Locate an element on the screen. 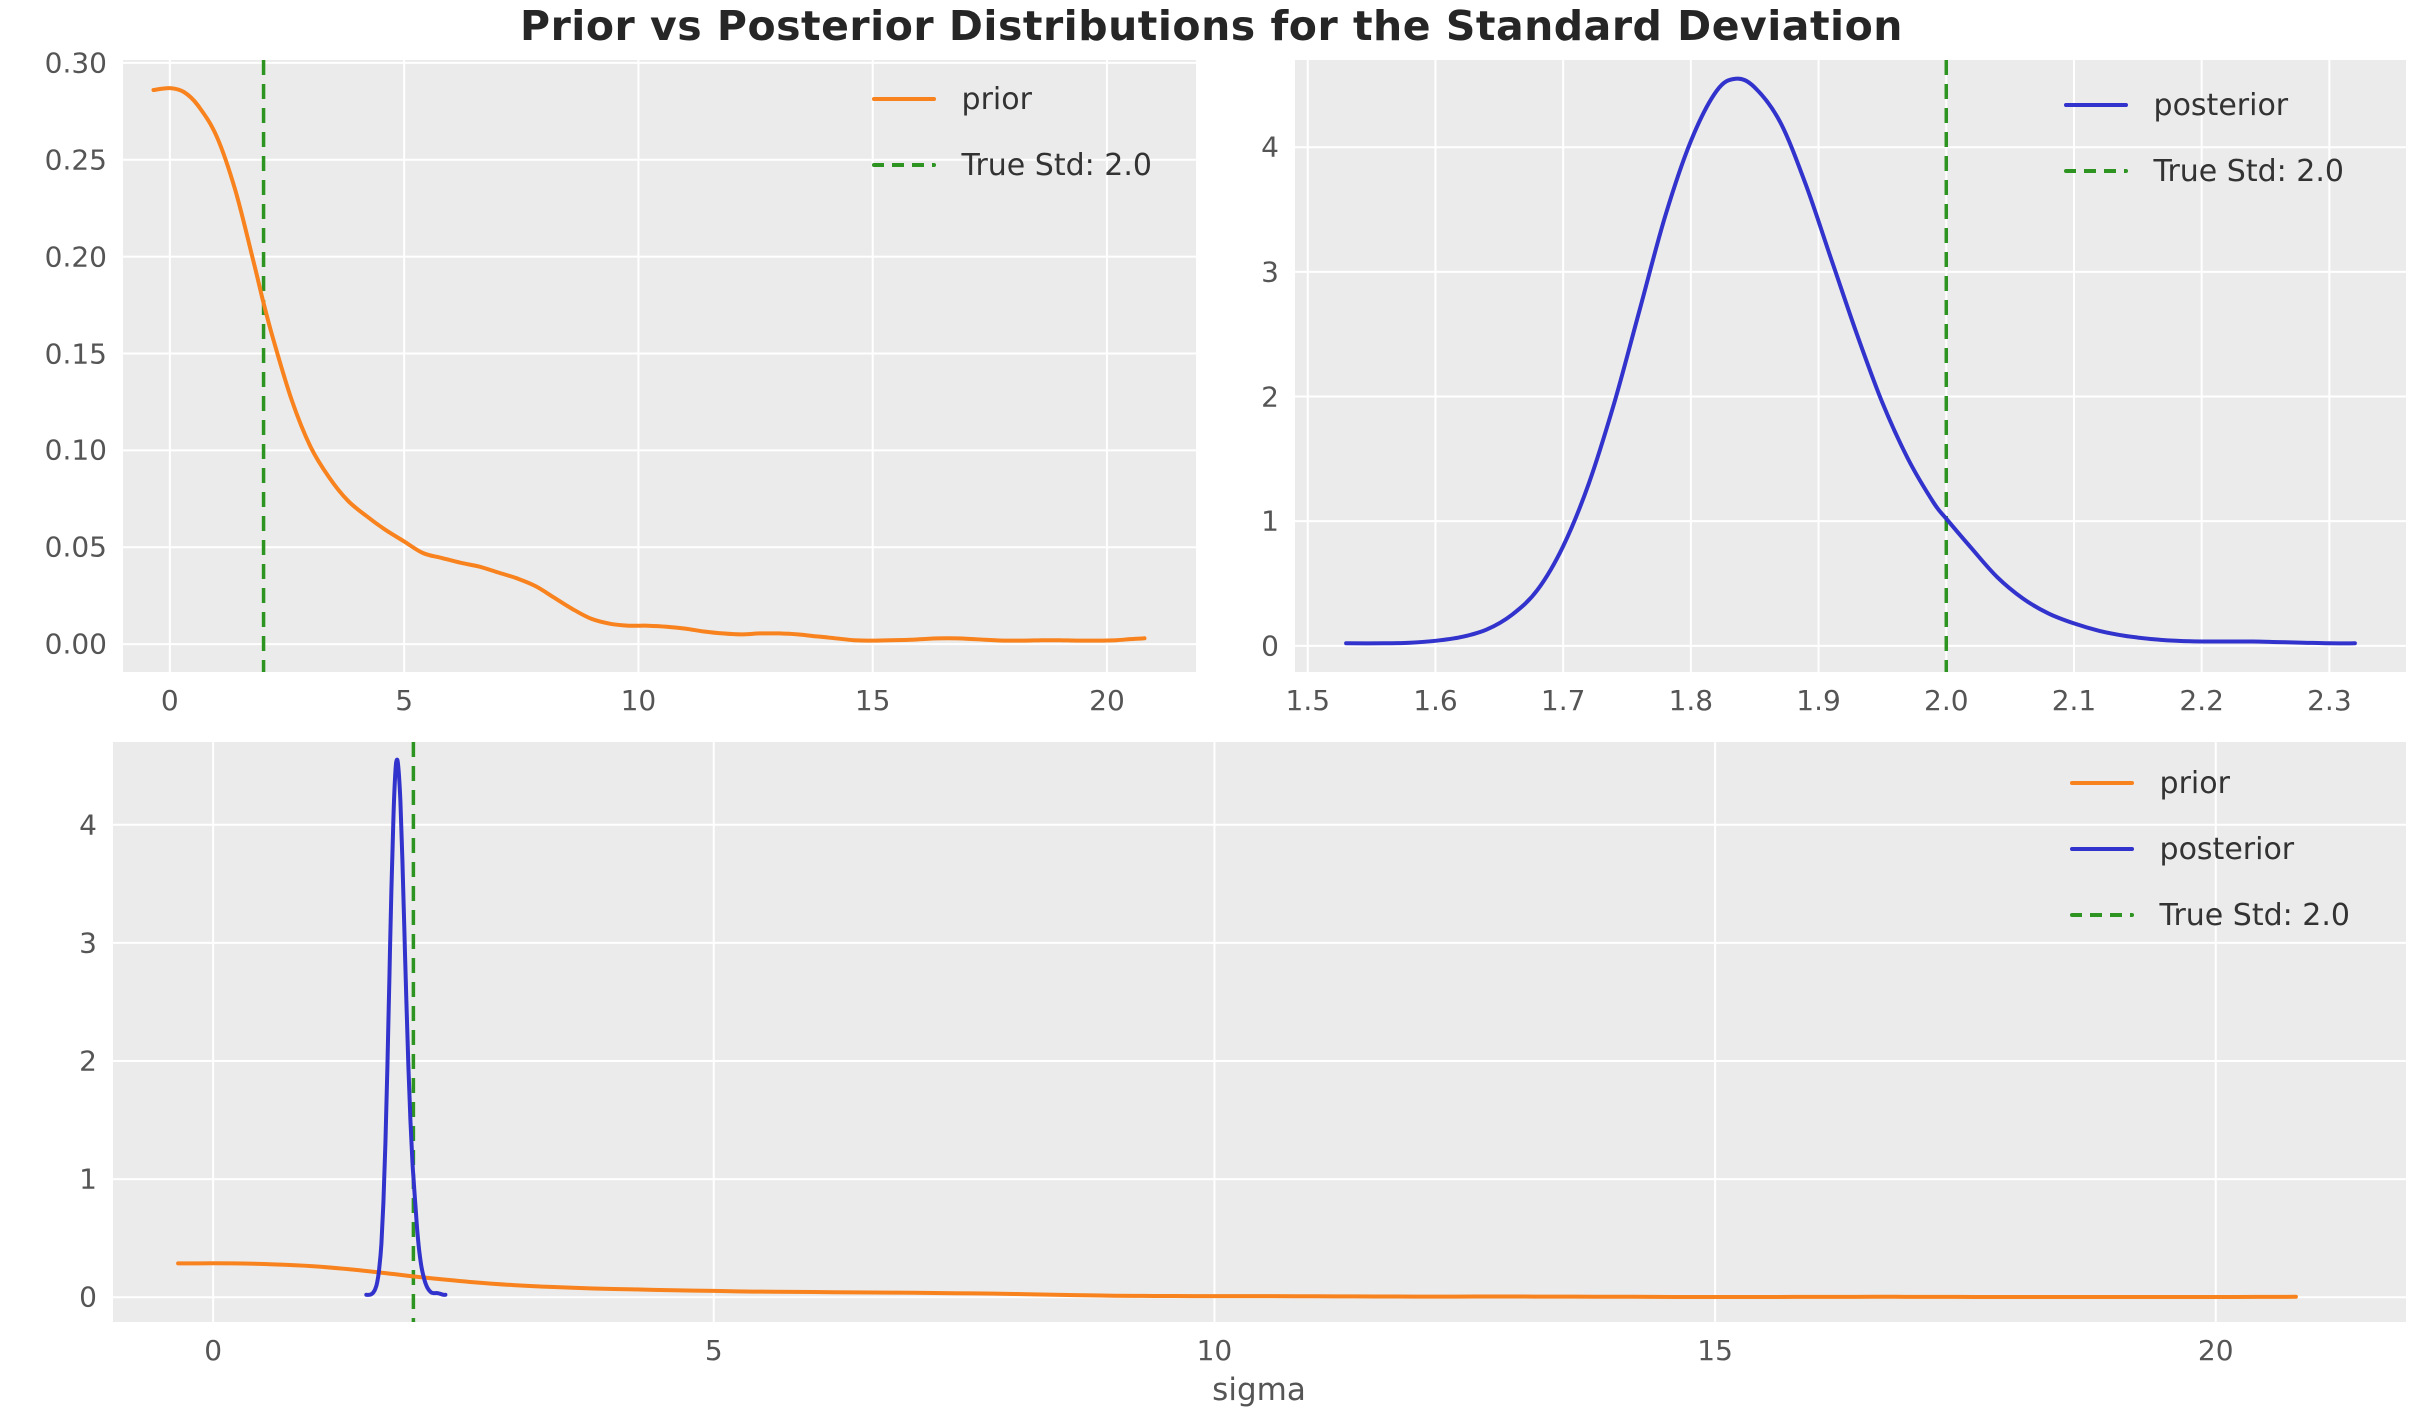  prior-panel-legend: prior True Std: 2.0 is located at coordinates (1011, 142).